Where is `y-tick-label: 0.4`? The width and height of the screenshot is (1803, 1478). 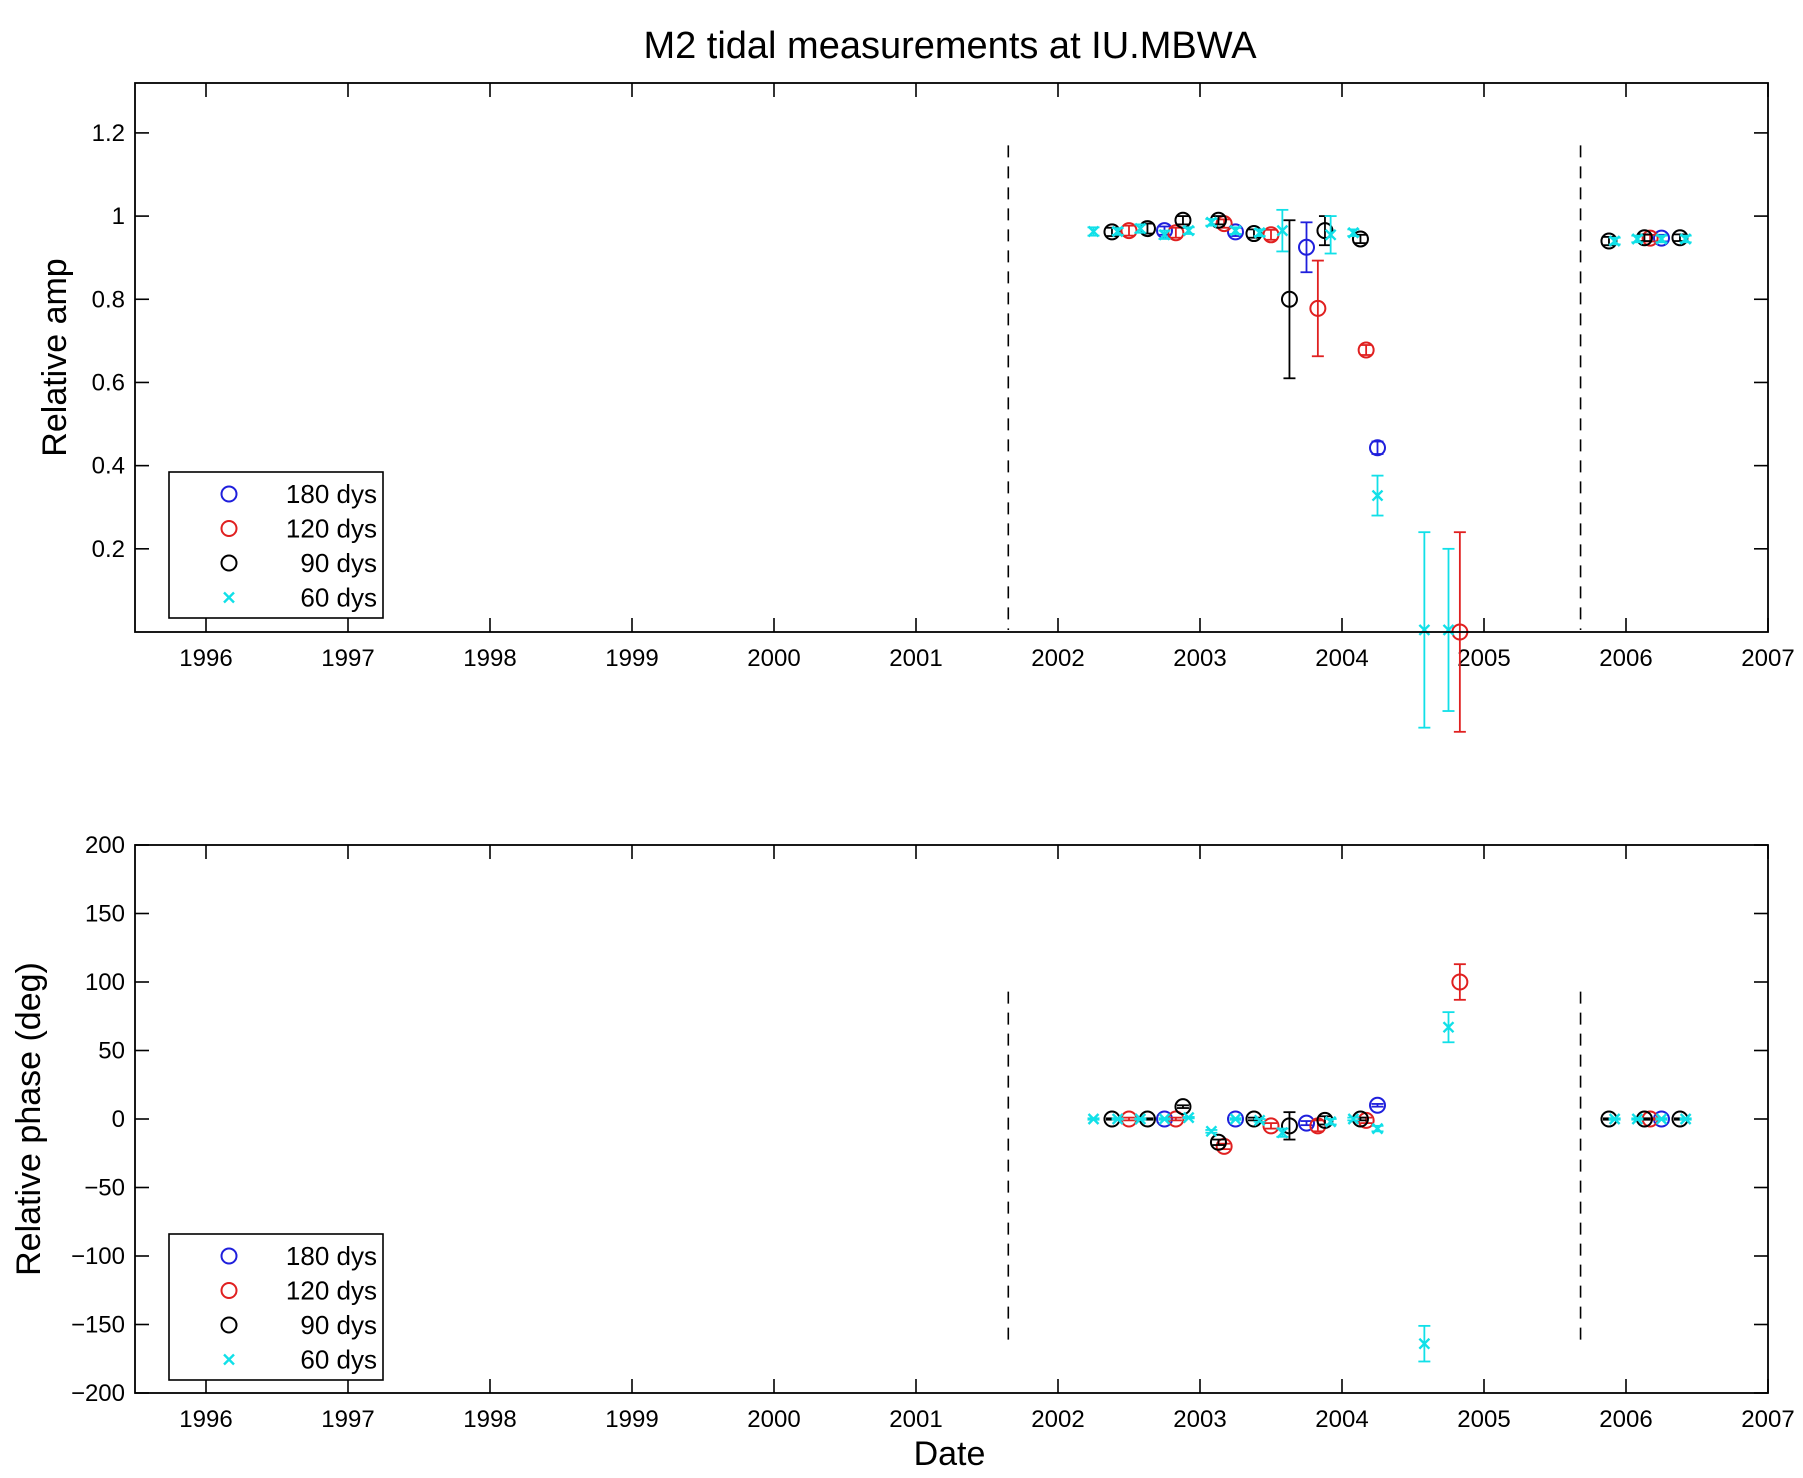 y-tick-label: 0.4 is located at coordinates (108, 466).